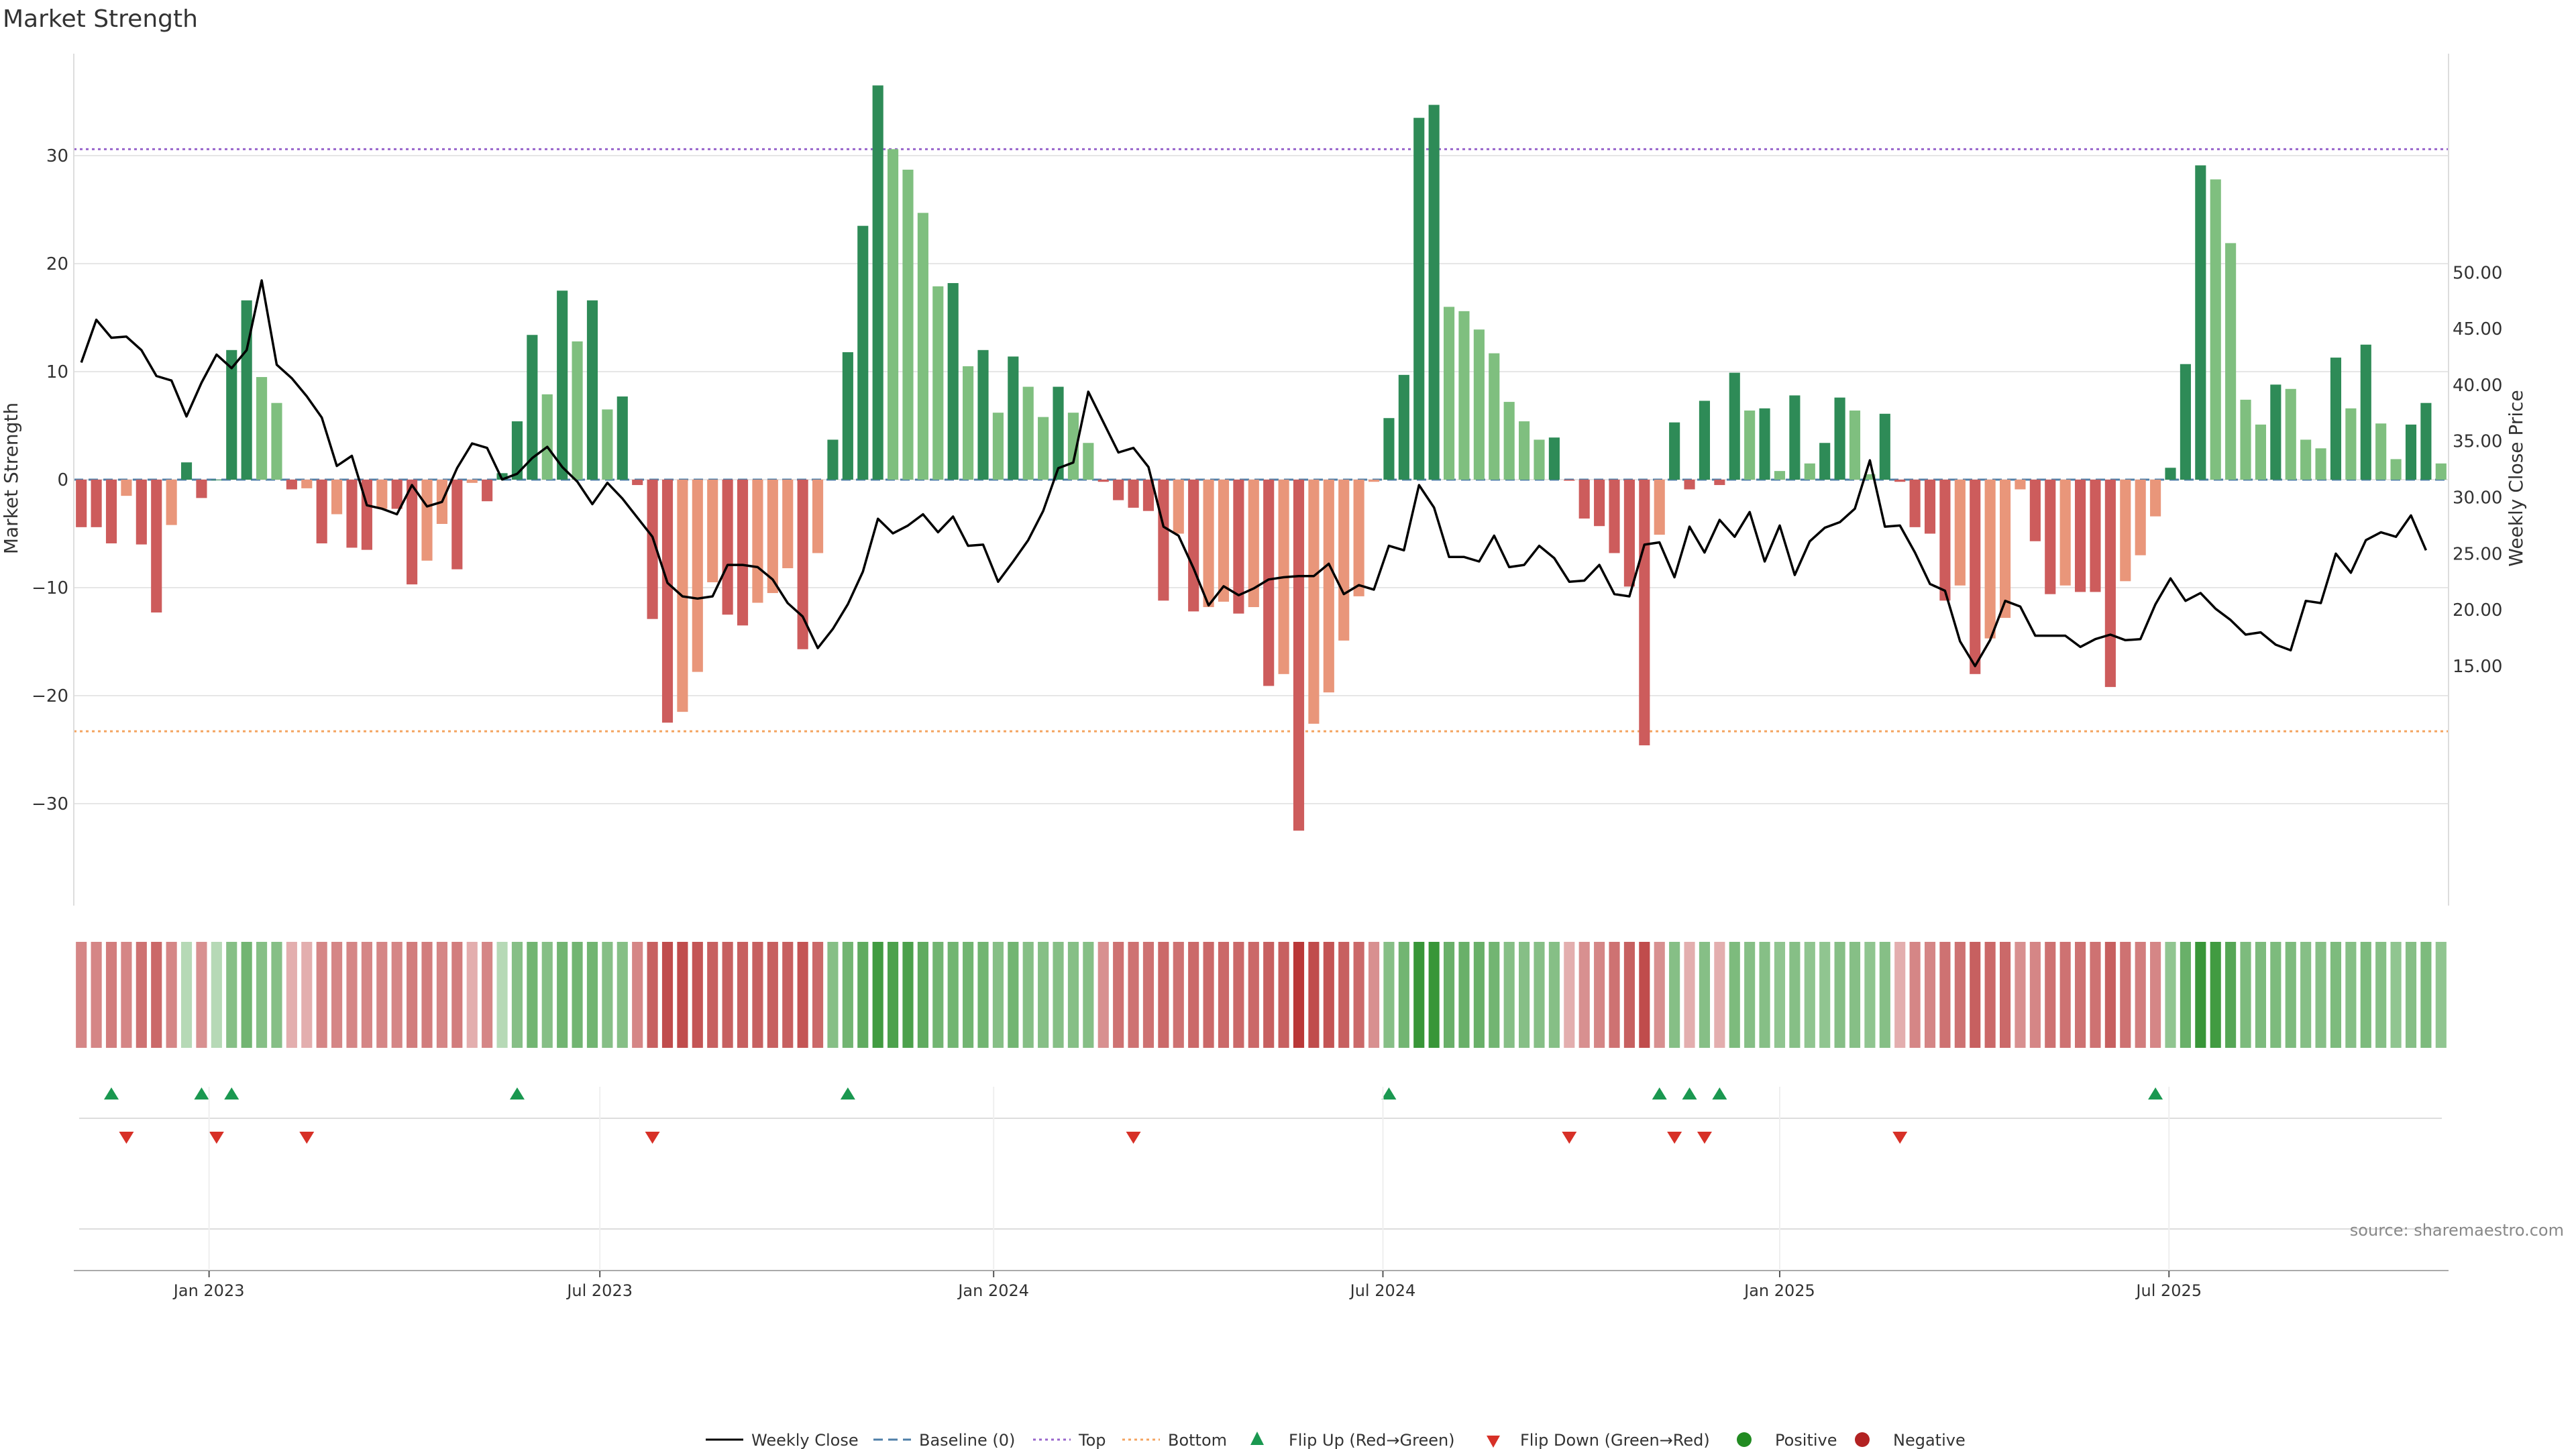 This screenshot has height=1449, width=2576. What do you see at coordinates (50, 696) in the screenshot?
I see `y-tick-label: −20` at bounding box center [50, 696].